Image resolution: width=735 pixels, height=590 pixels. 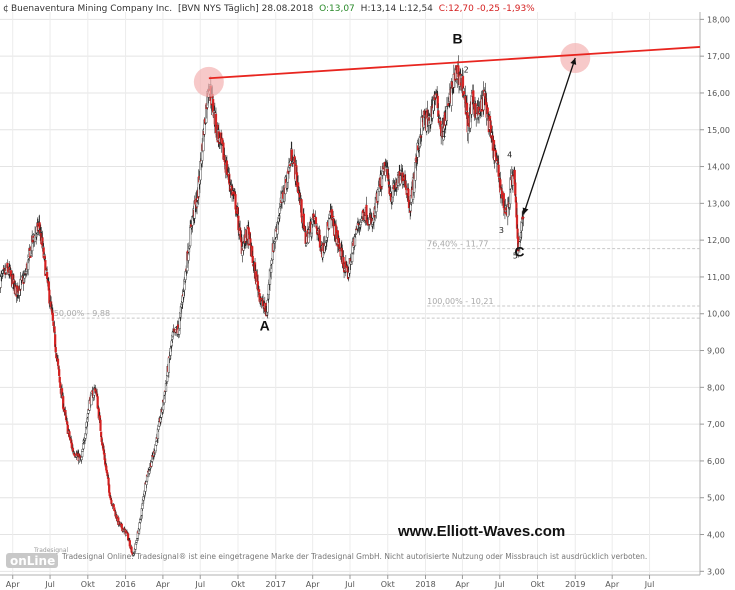 I want to click on x-tick-label: Jul, so click(x=199, y=584).